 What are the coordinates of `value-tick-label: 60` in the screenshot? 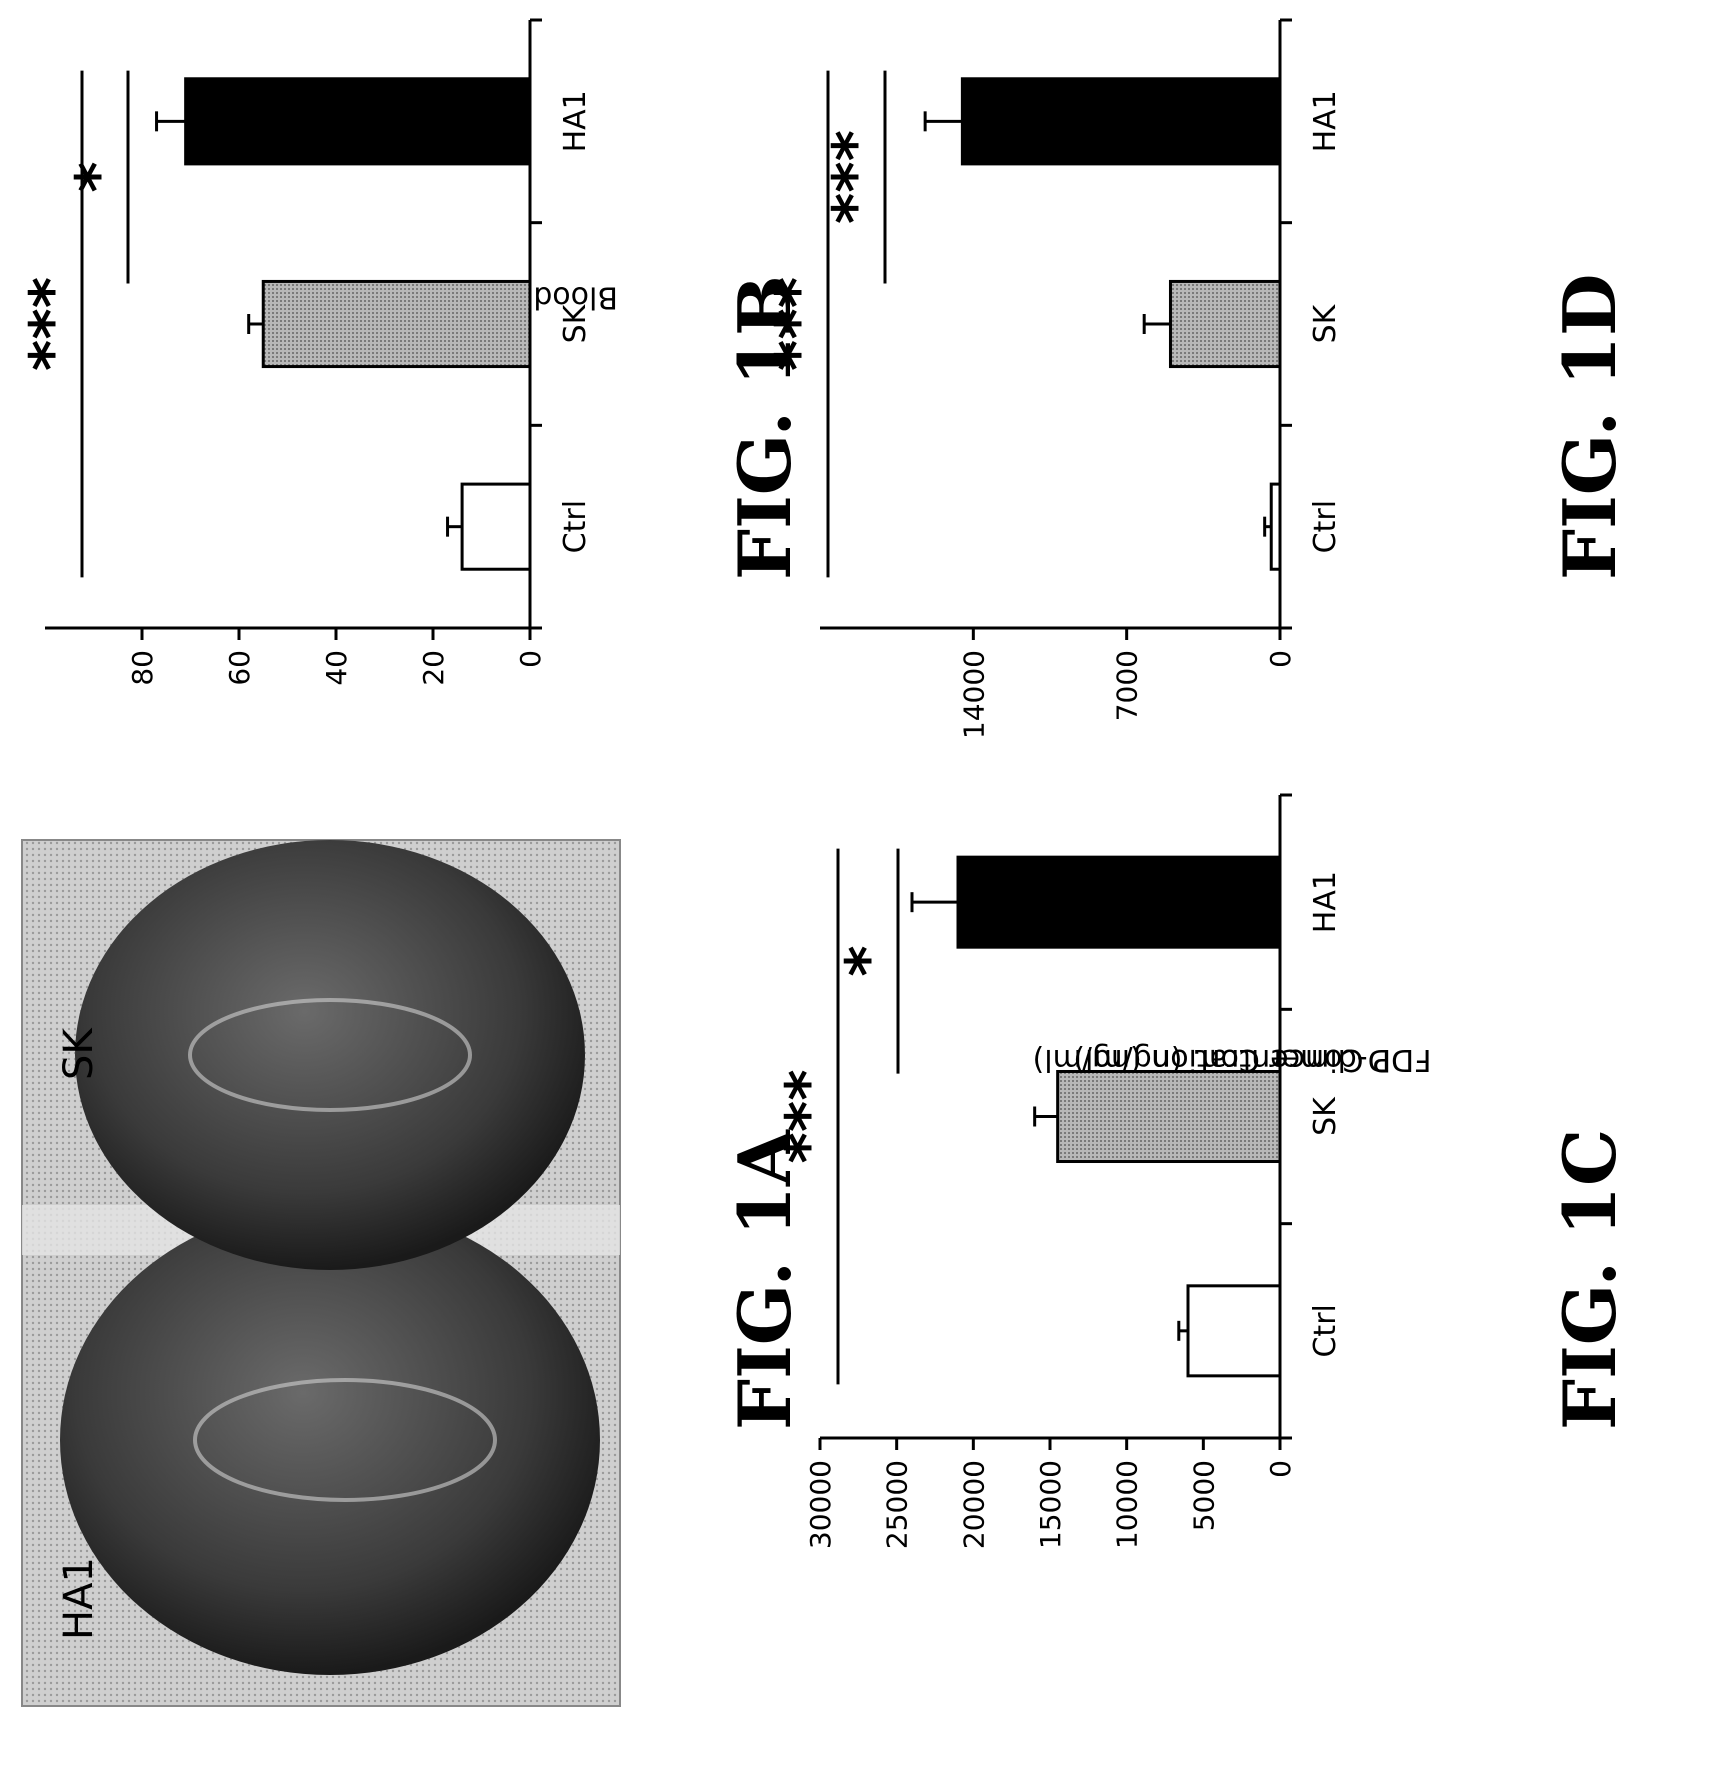 It's located at (239, 668).